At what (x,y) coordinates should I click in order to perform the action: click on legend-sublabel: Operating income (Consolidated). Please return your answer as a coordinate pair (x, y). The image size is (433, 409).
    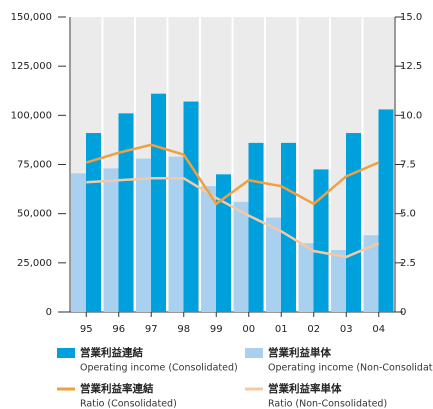
    Looking at the image, I should click on (159, 368).